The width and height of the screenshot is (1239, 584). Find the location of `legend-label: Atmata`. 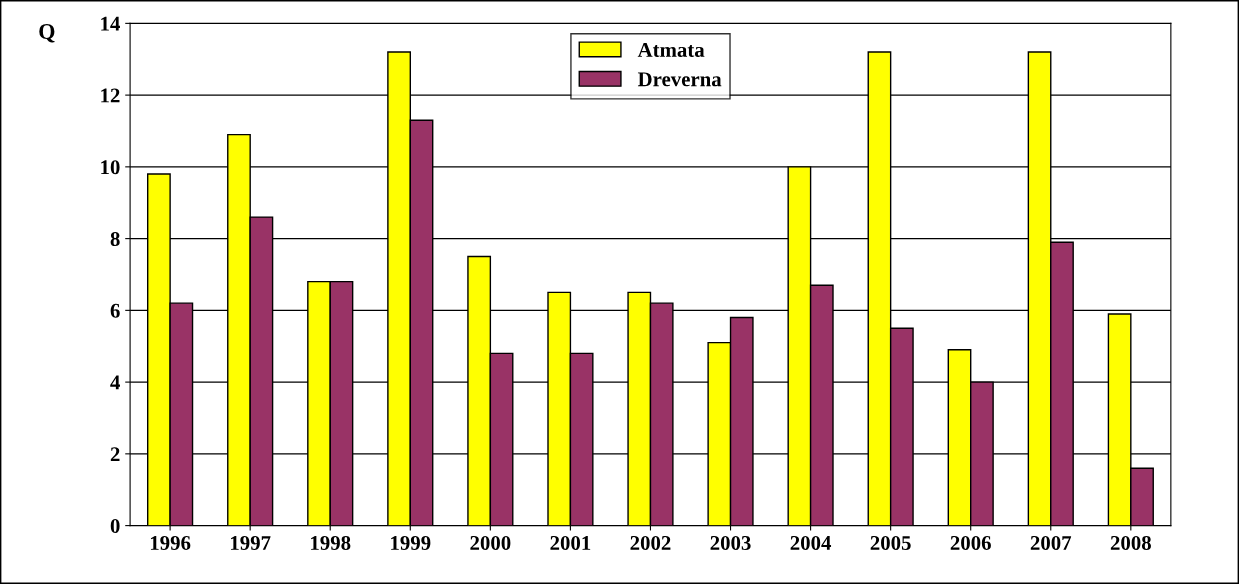

legend-label: Atmata is located at coordinates (671, 49).